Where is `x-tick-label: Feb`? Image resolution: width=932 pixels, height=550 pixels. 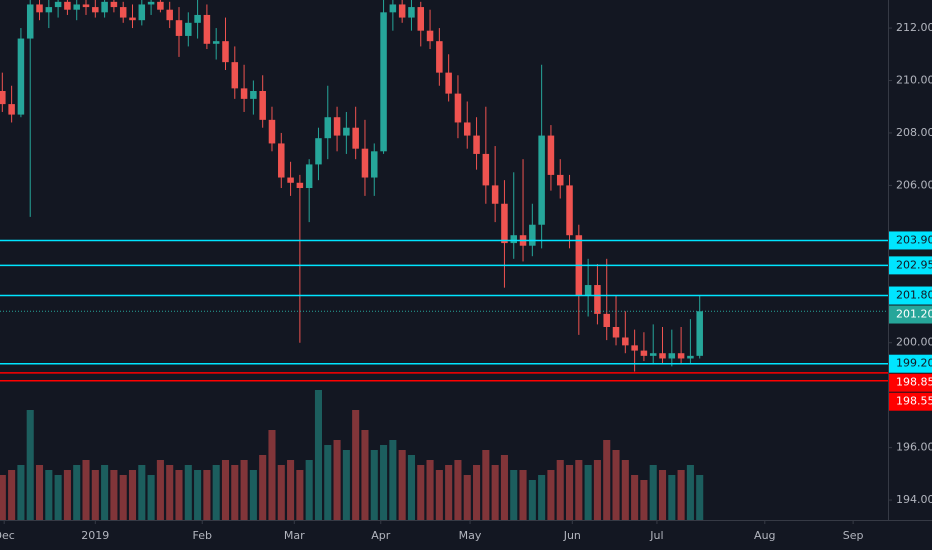
x-tick-label: Feb is located at coordinates (201, 535).